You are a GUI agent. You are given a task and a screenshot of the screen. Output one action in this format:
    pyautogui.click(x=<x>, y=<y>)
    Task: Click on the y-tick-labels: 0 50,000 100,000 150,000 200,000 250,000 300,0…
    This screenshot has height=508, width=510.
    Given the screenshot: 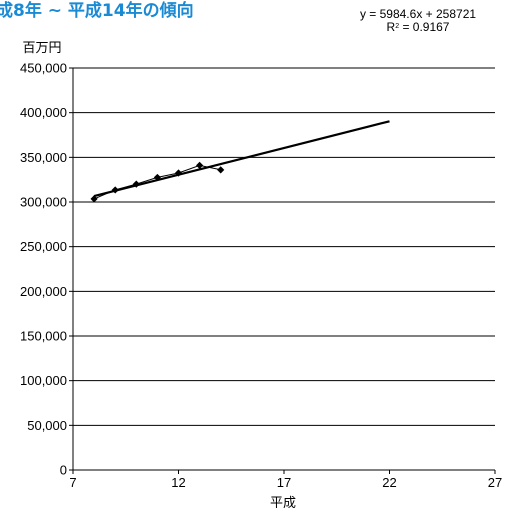 What is the action you would take?
    pyautogui.click(x=43, y=269)
    